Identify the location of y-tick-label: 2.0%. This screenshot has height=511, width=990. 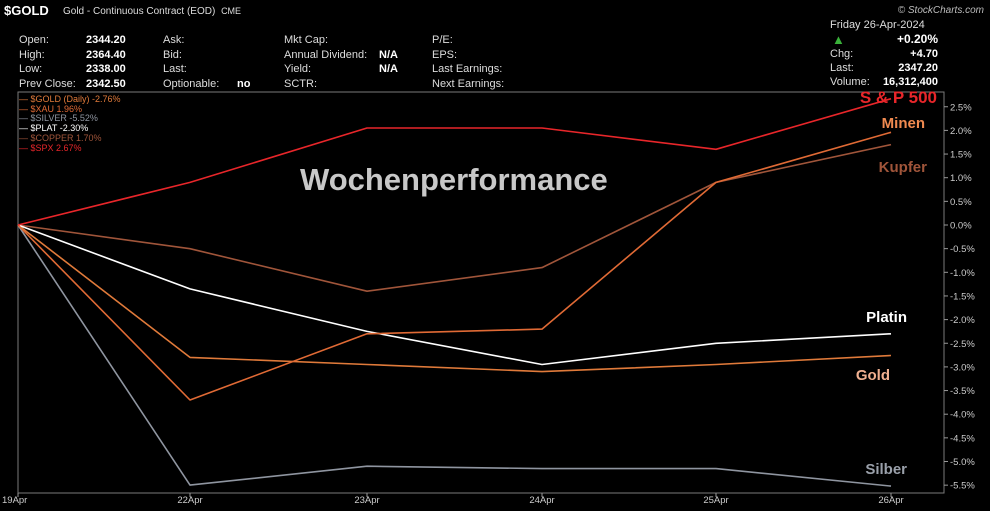
(961, 131).